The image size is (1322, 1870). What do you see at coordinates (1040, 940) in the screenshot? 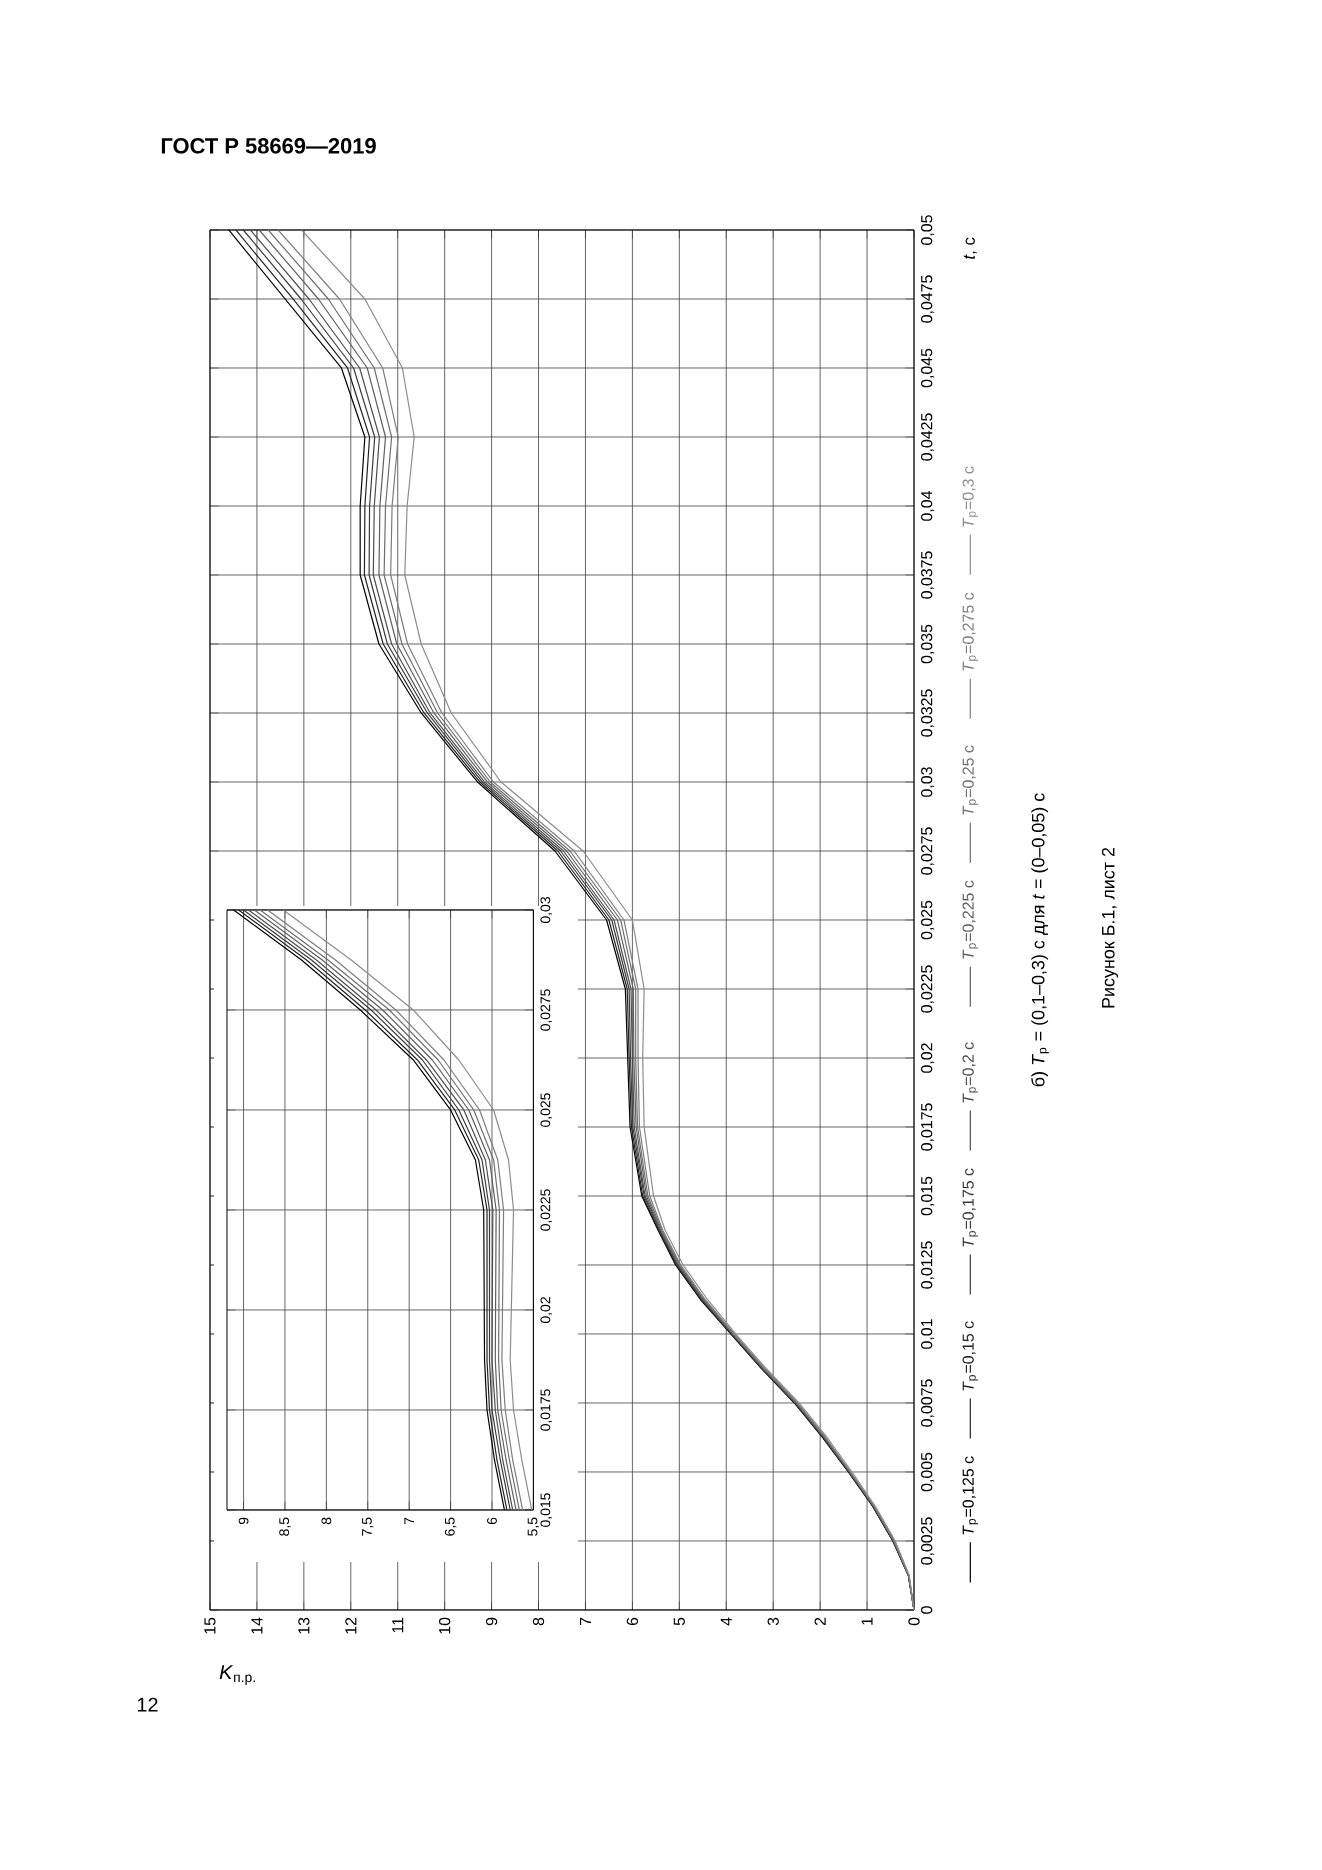
I see `text: б) T$_{р}$ = (0,1–0,3) с для t = (0–0,05) с` at bounding box center [1040, 940].